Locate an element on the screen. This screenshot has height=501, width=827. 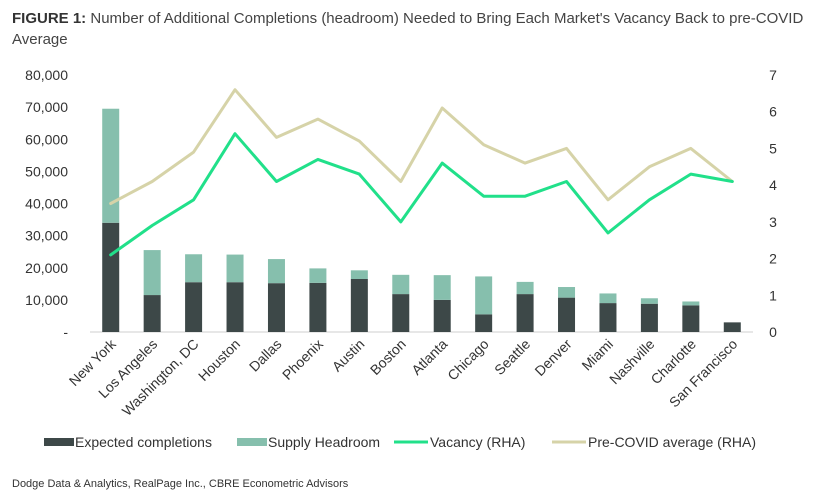
left-tick-label: 40,000 is located at coordinates (46, 204).